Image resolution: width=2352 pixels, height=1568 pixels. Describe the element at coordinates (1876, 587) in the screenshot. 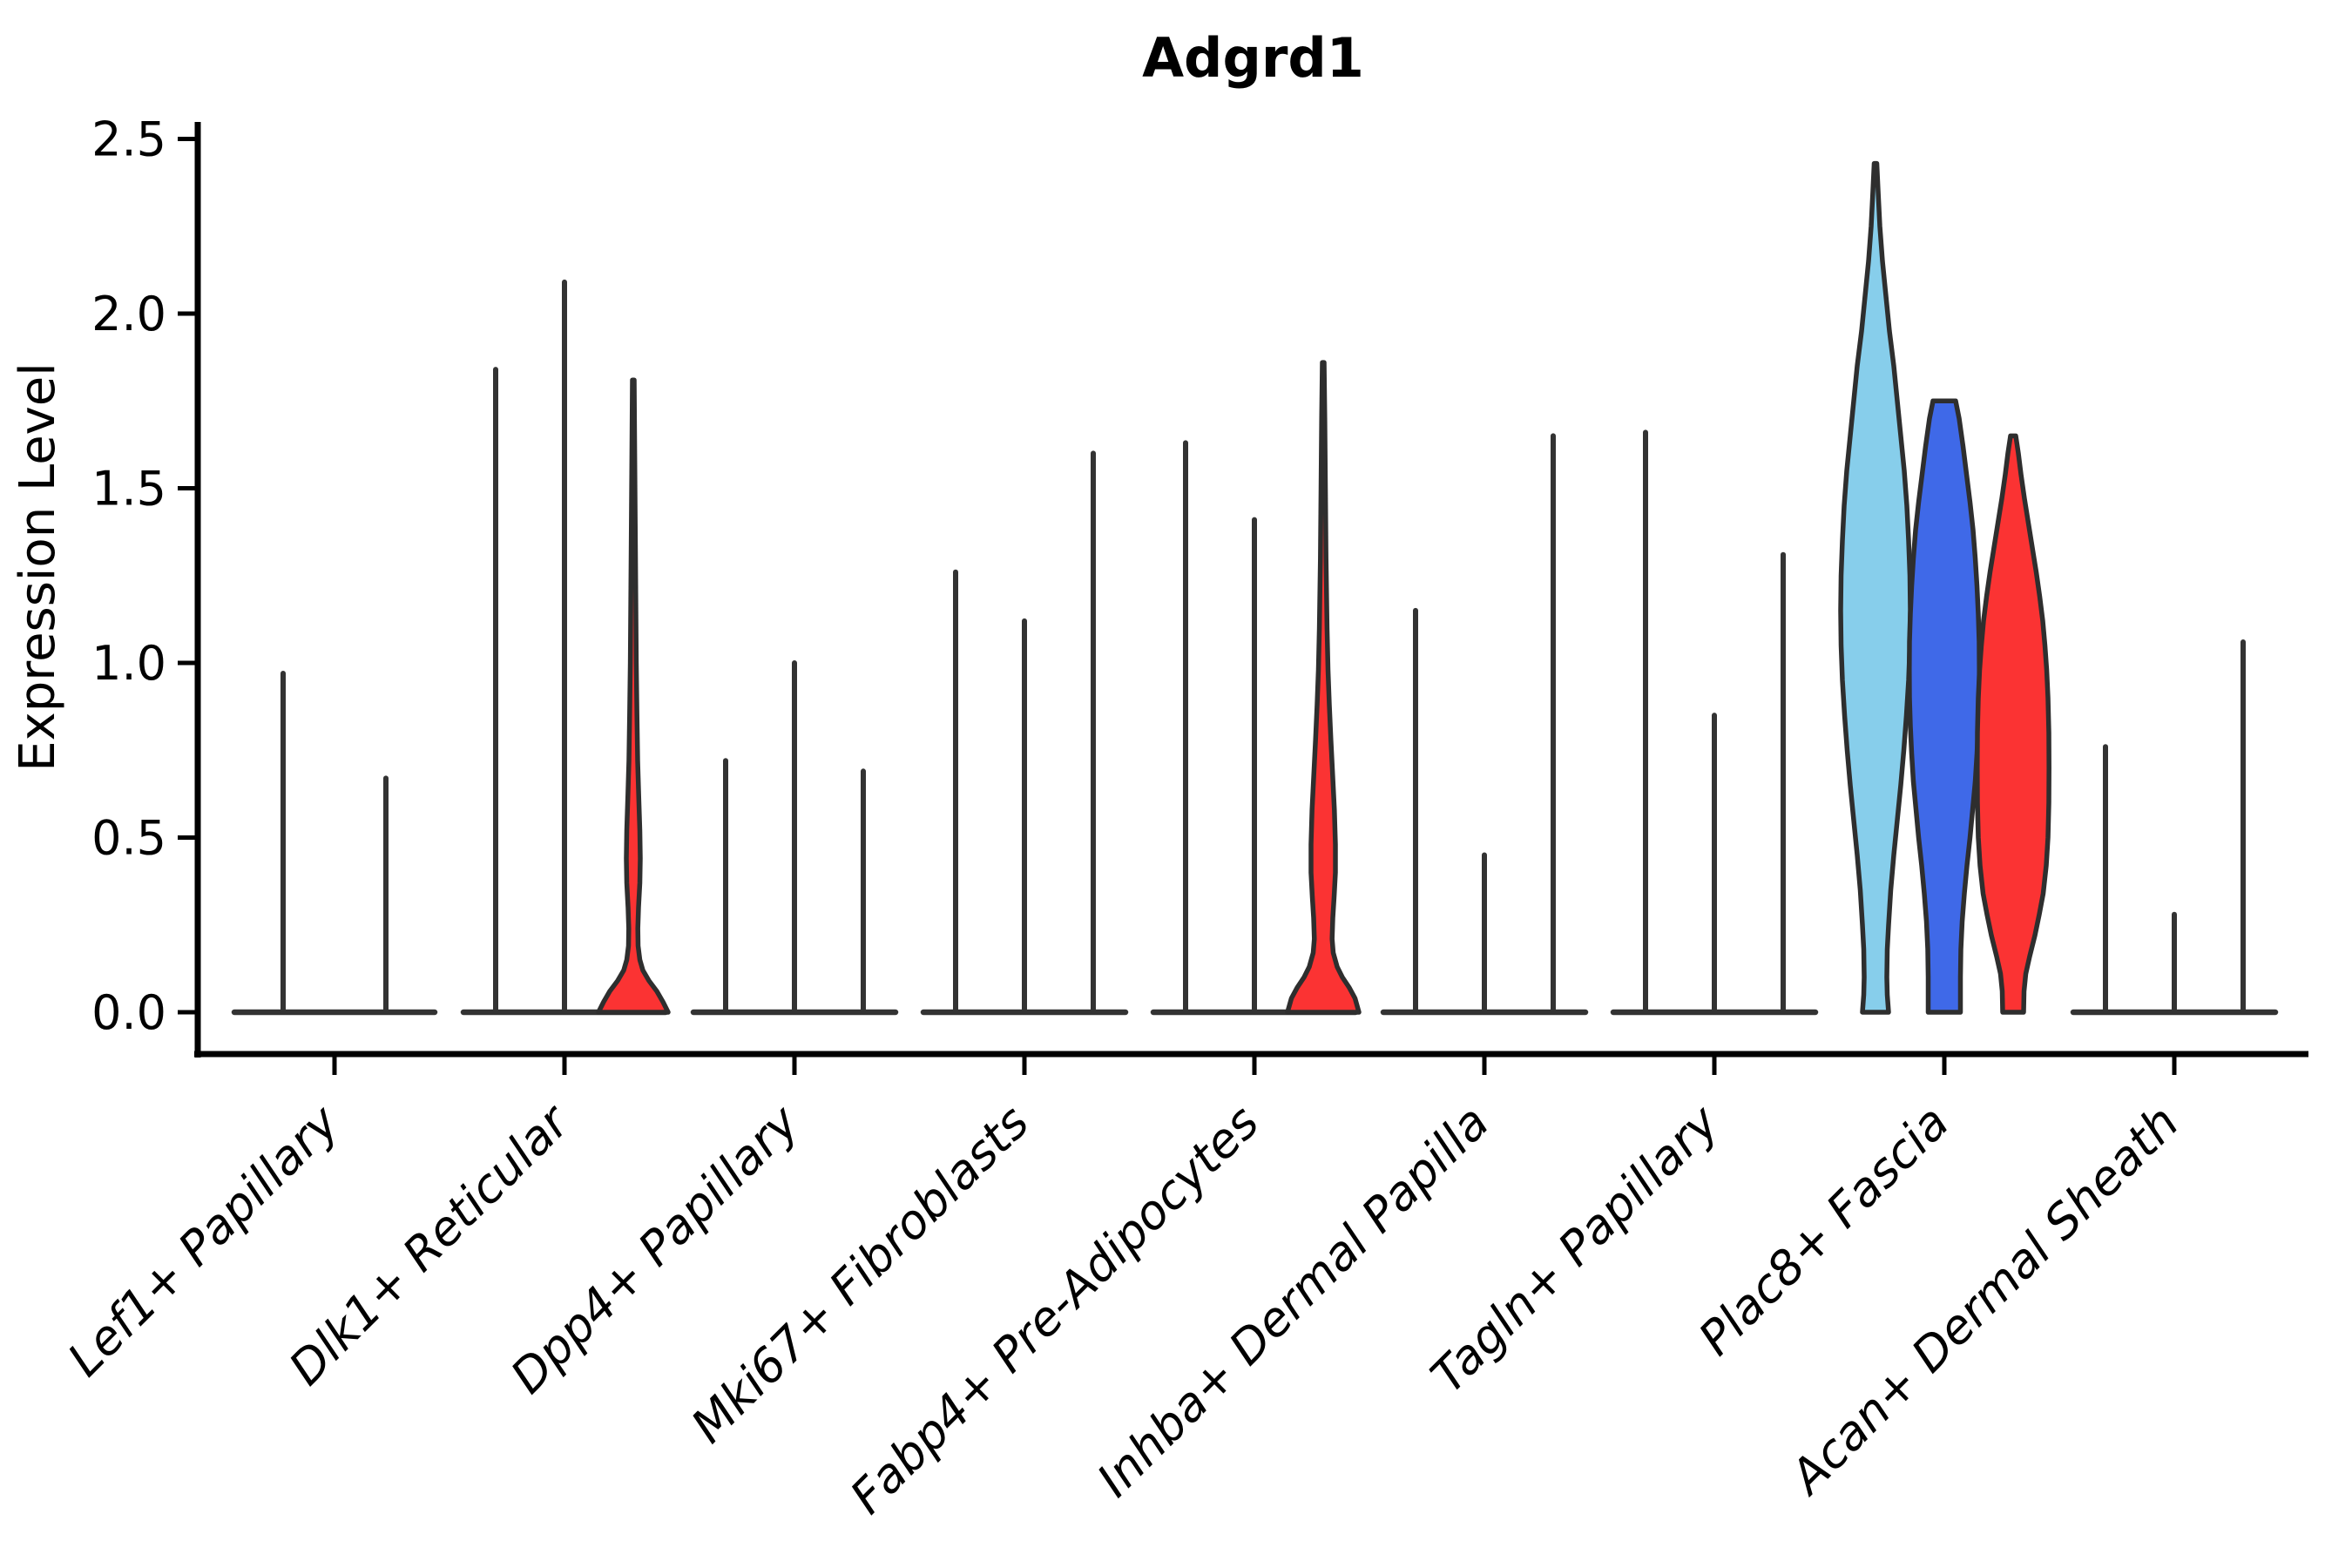

I see `violin-shape-skyblue` at that location.